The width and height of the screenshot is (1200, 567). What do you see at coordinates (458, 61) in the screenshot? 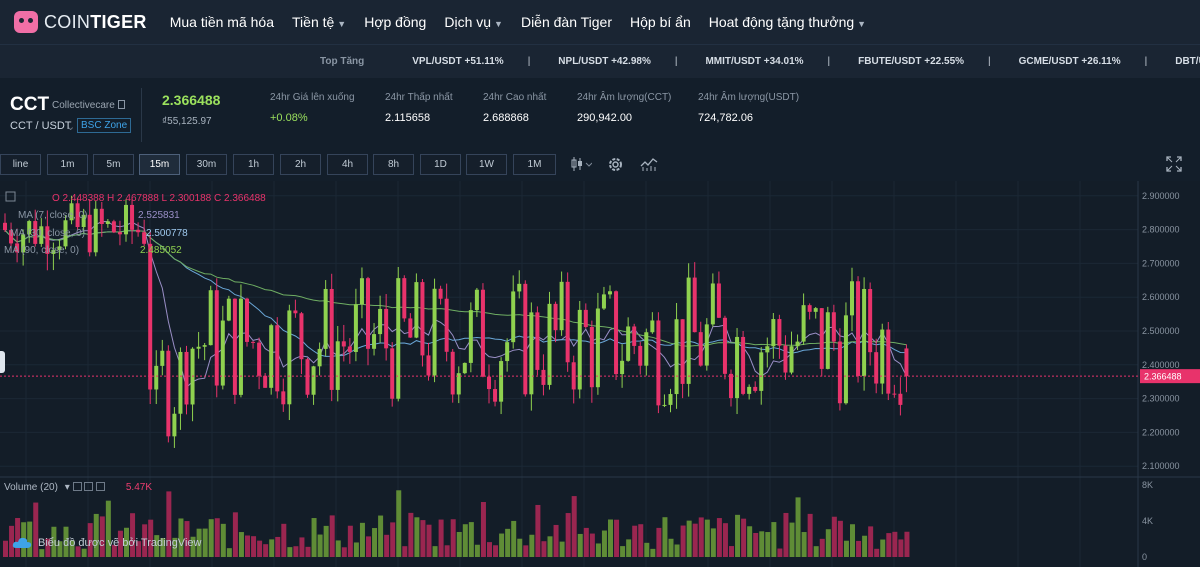
I see `ticker-item: VPL/USDT +51.11%` at bounding box center [458, 61].